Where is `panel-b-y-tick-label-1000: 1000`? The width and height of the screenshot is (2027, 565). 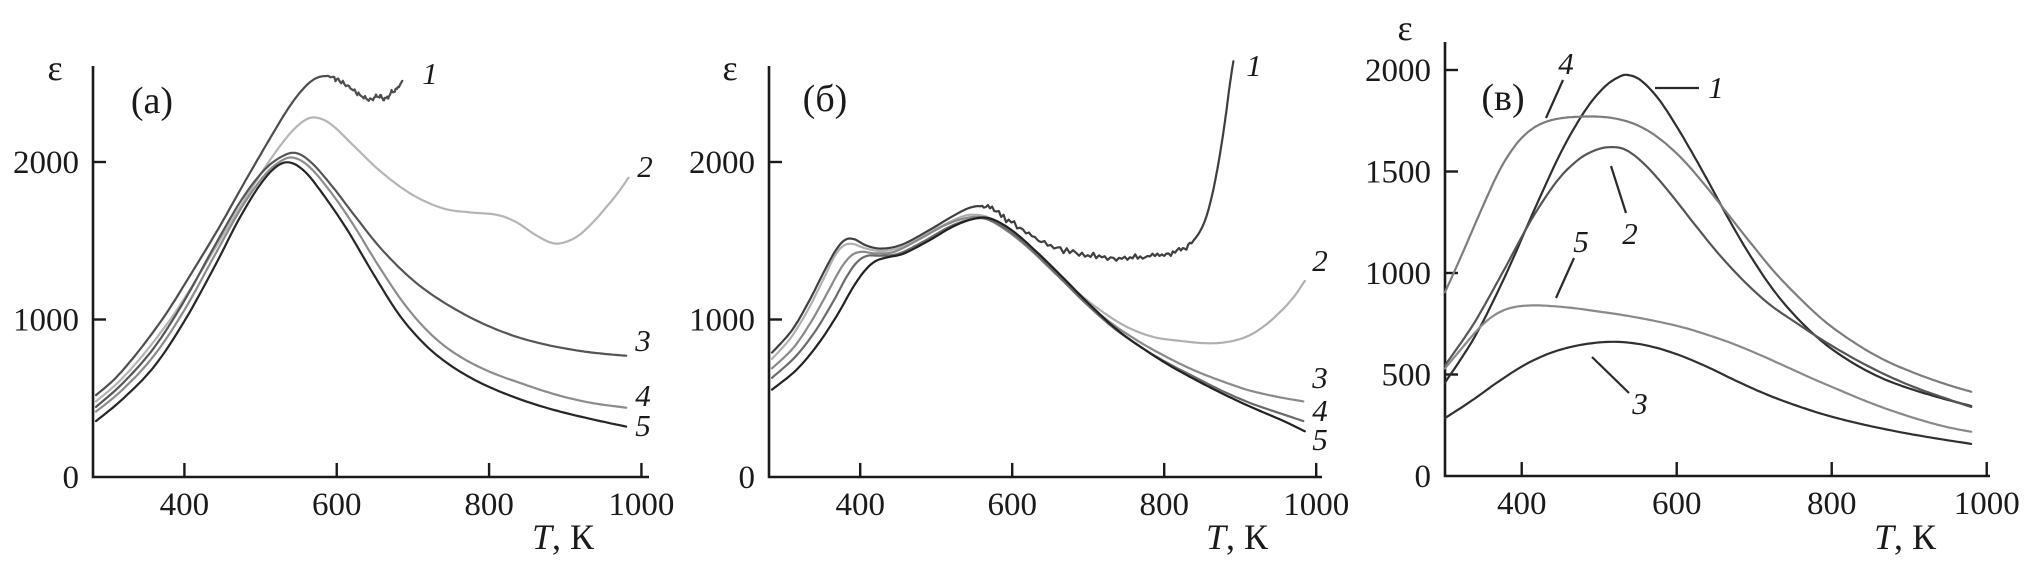 panel-b-y-tick-label-1000: 1000 is located at coordinates (722, 321).